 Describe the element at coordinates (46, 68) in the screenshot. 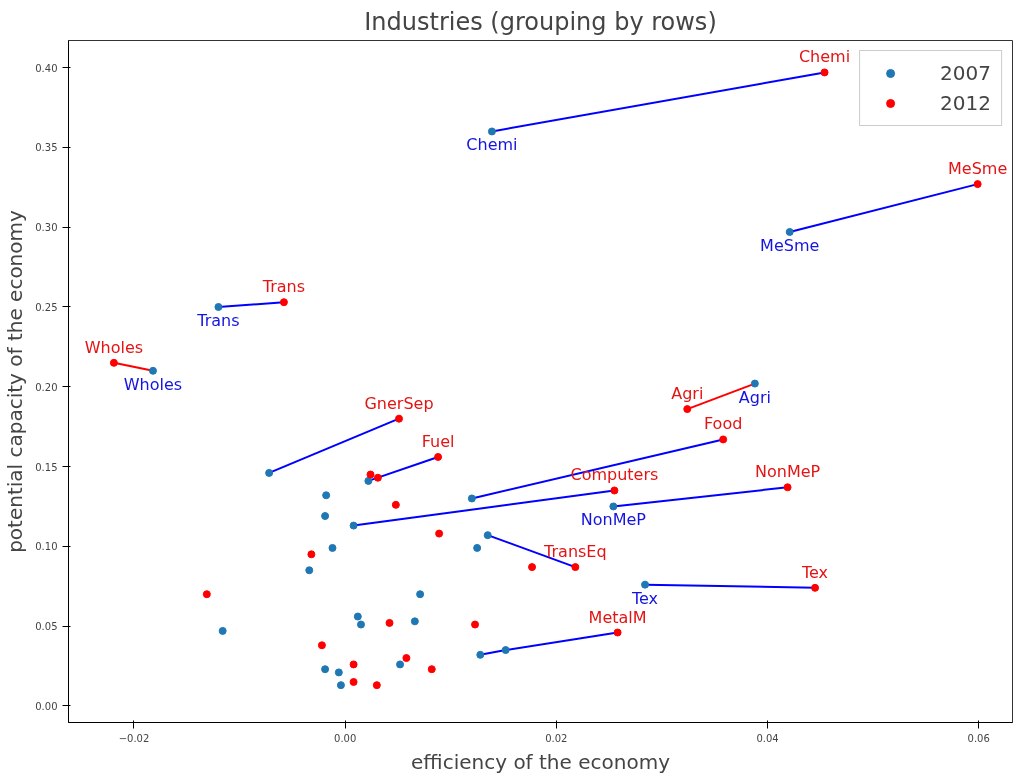

I see `y-tick-label: 0.40` at that location.